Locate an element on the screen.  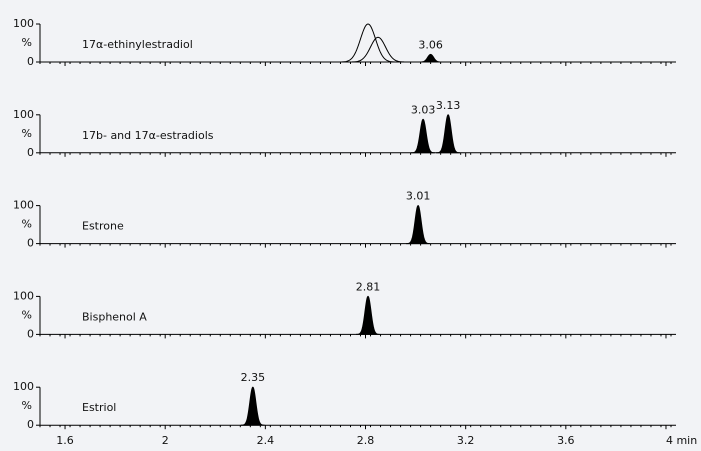
x-tick-label: 2.8 is located at coordinates (366, 440).